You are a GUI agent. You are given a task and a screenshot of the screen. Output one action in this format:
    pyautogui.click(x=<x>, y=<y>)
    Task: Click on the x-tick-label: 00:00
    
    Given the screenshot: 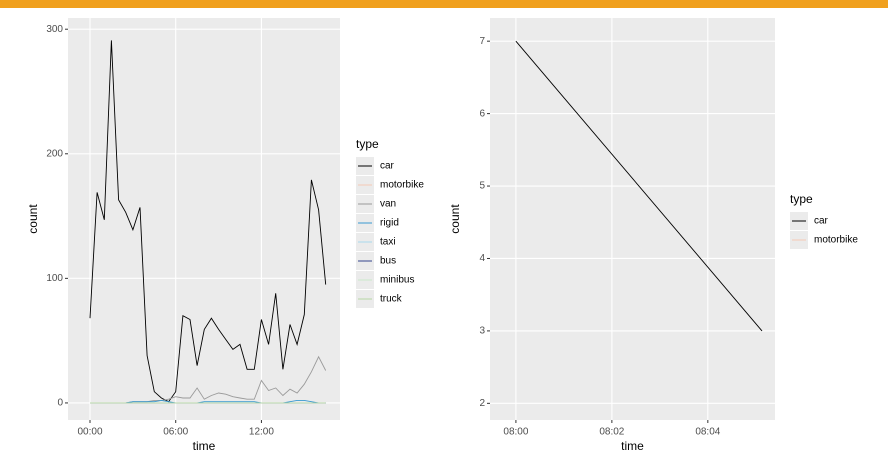 What is the action you would take?
    pyautogui.click(x=89, y=432)
    